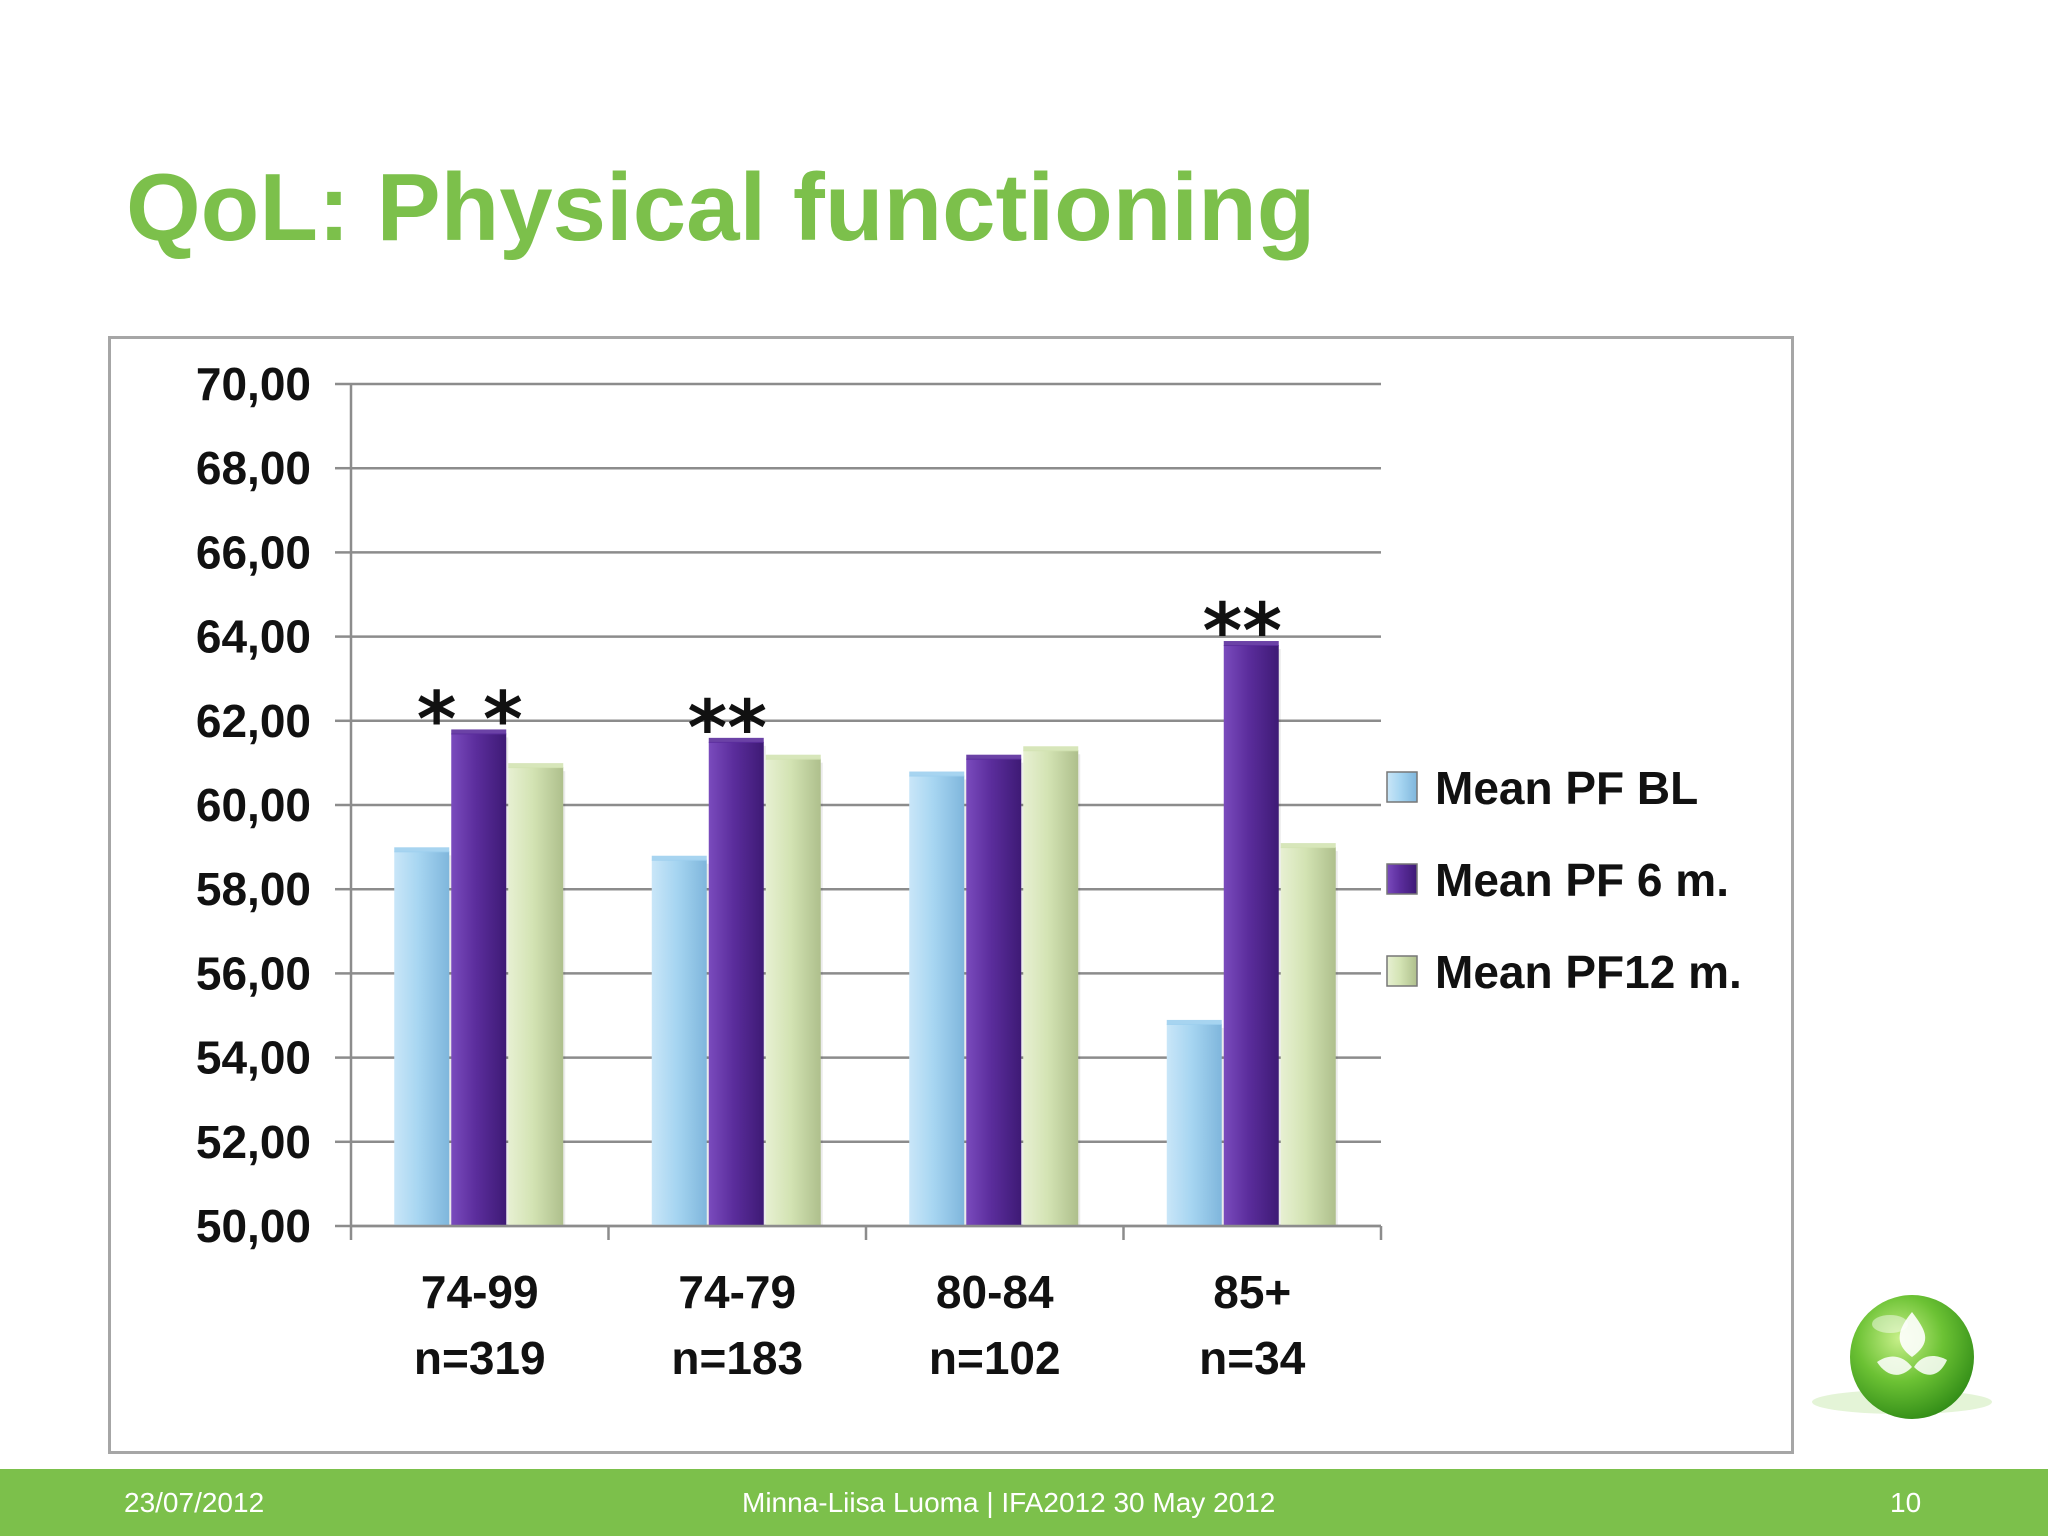  I want to click on chart-legend: Mean PF BL Mean PF 6 m. Mean PF12 m., so click(1564, 880).